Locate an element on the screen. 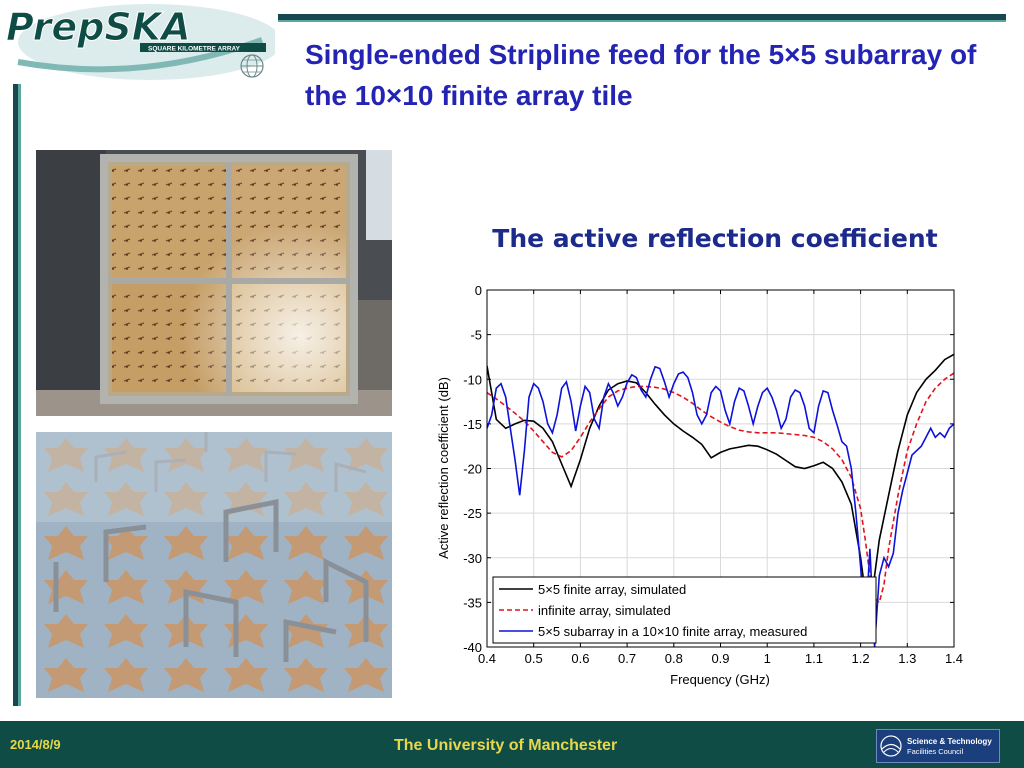 This screenshot has width=1024, height=768. logo-text: PrepSKA is located at coordinates (98, 27).